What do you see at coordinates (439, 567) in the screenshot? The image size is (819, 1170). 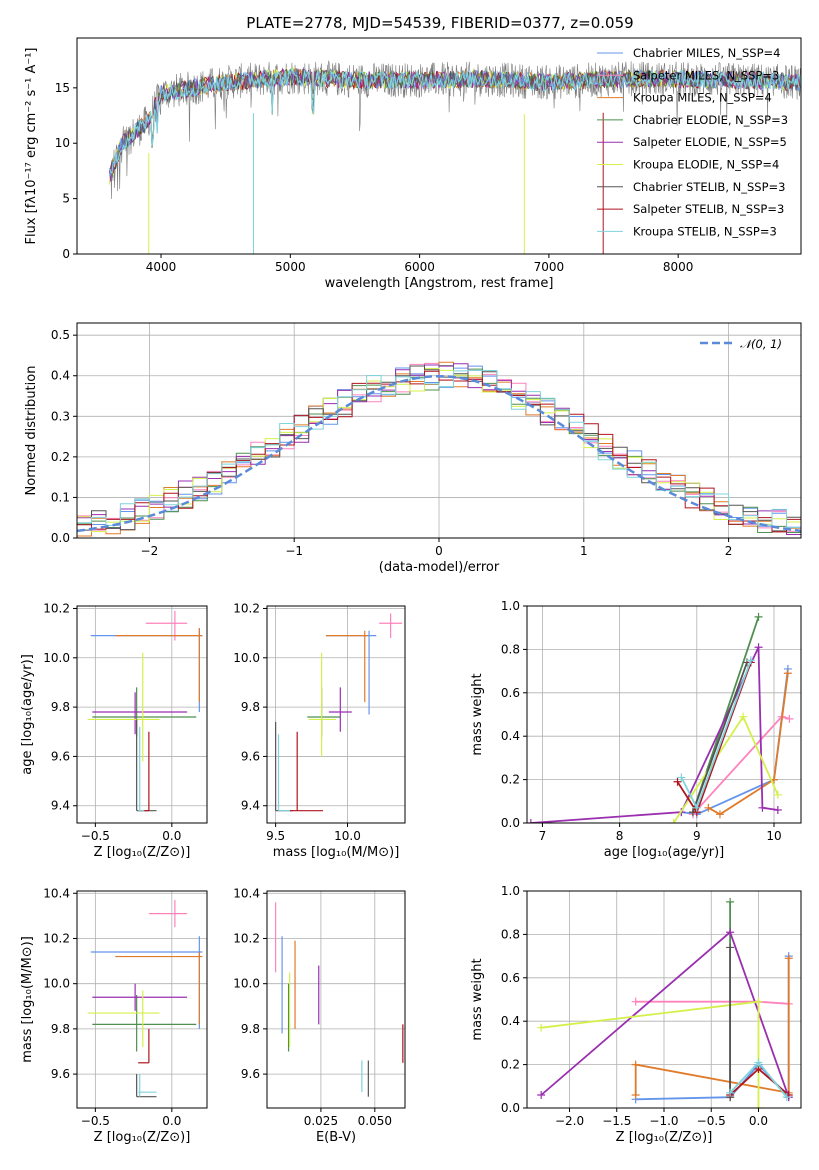 I see `x-axis-label: (data-model)/error` at bounding box center [439, 567].